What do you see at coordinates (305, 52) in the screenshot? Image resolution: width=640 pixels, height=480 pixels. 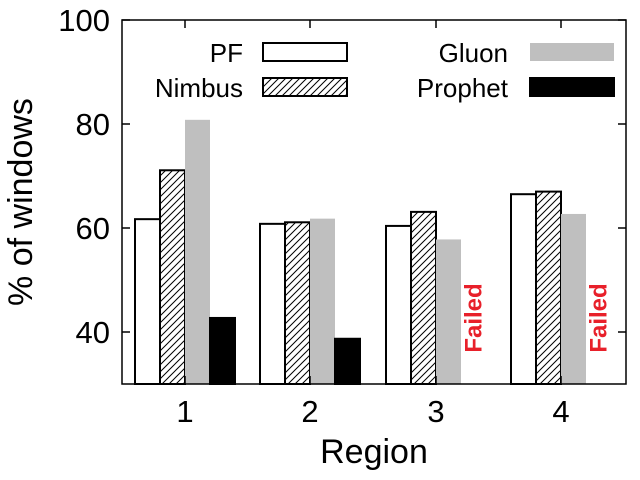 I see `legend-swatch-pf` at bounding box center [305, 52].